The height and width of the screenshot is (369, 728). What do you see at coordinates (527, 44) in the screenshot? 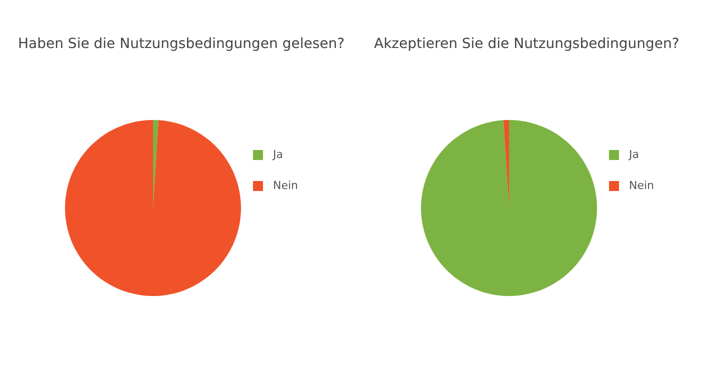
I see `chart-title: Akzeptieren Sie die Nutzungsbedingungen?` at bounding box center [527, 44].